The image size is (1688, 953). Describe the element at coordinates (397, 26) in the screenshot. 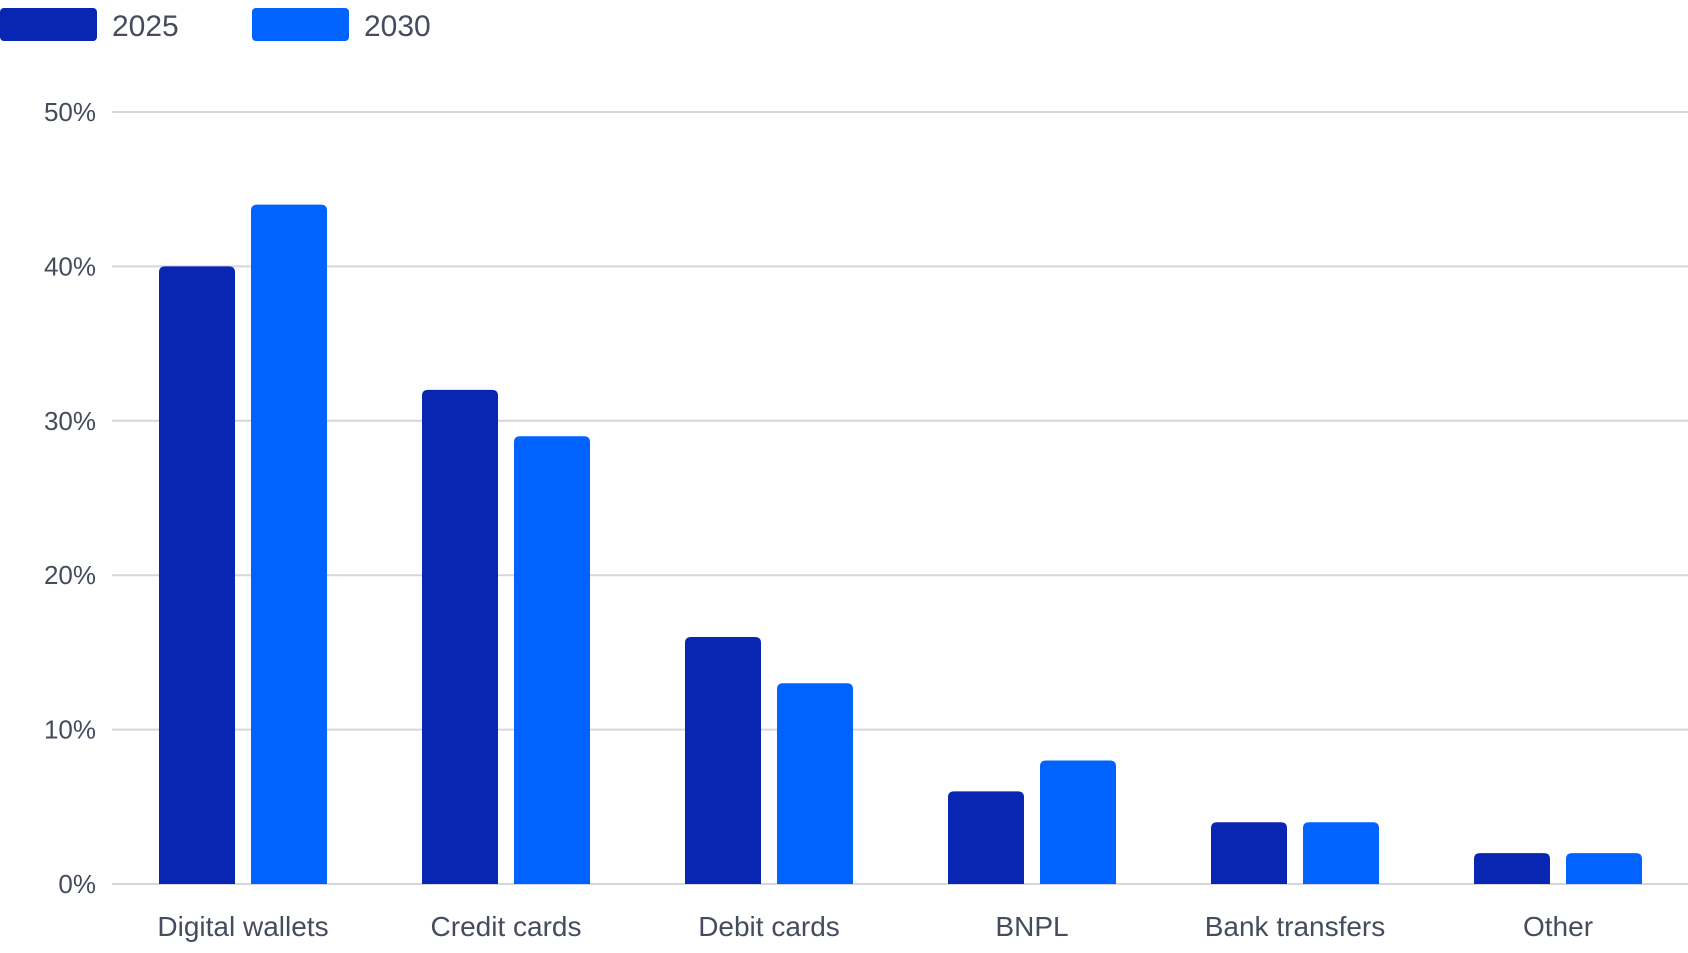

I see `legend-label-2030: 2030` at that location.